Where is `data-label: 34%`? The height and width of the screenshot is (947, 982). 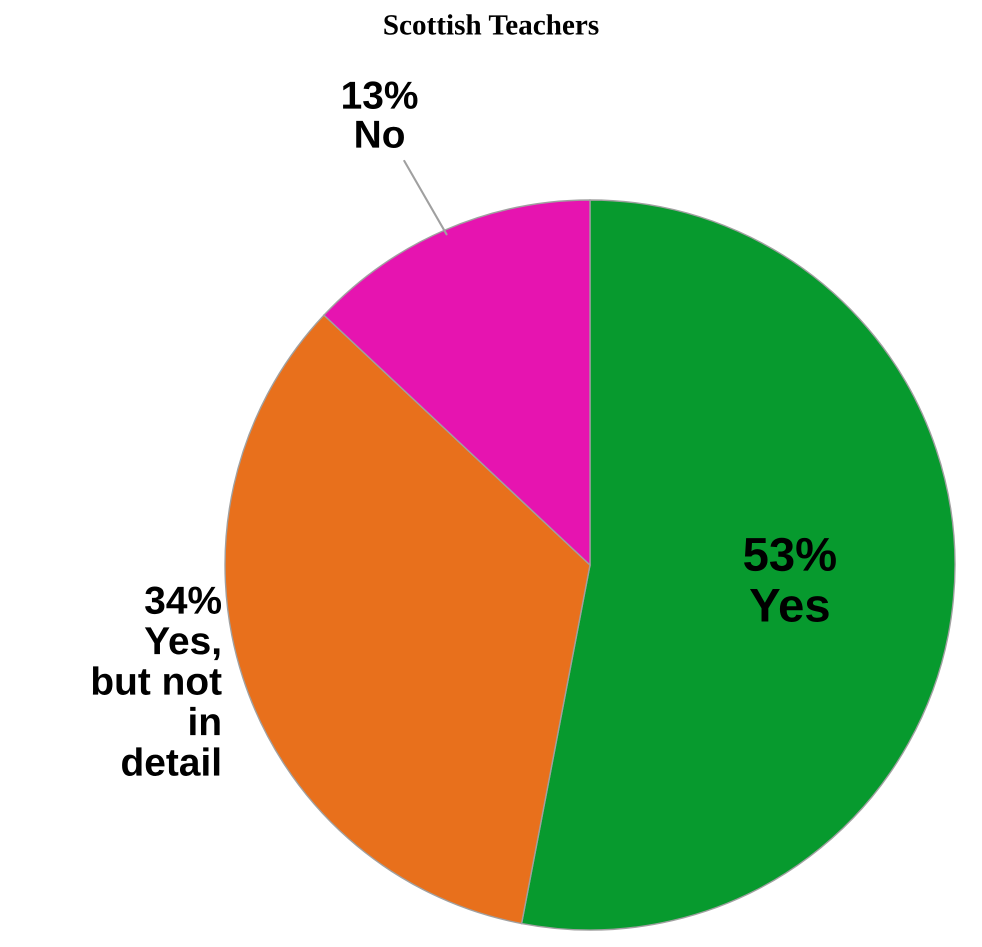
data-label: 34% is located at coordinates (183, 600).